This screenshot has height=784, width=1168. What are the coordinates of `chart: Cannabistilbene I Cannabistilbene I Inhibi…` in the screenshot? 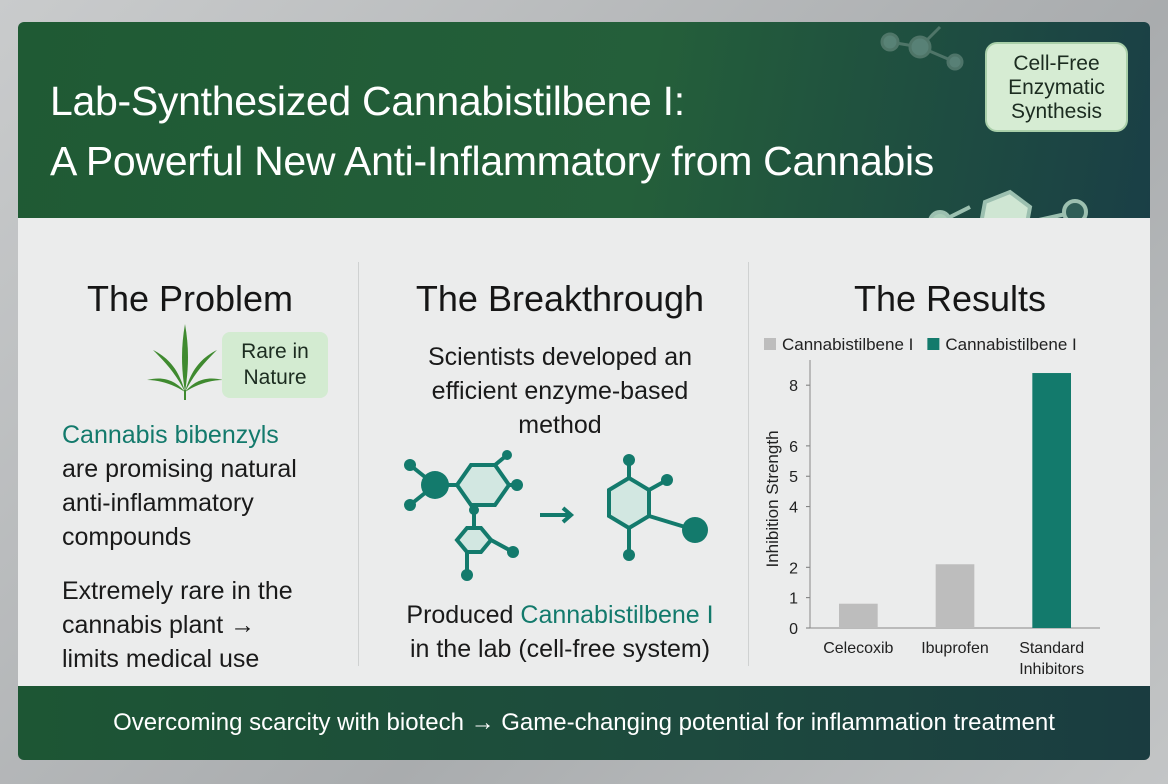 It's located at (931, 506).